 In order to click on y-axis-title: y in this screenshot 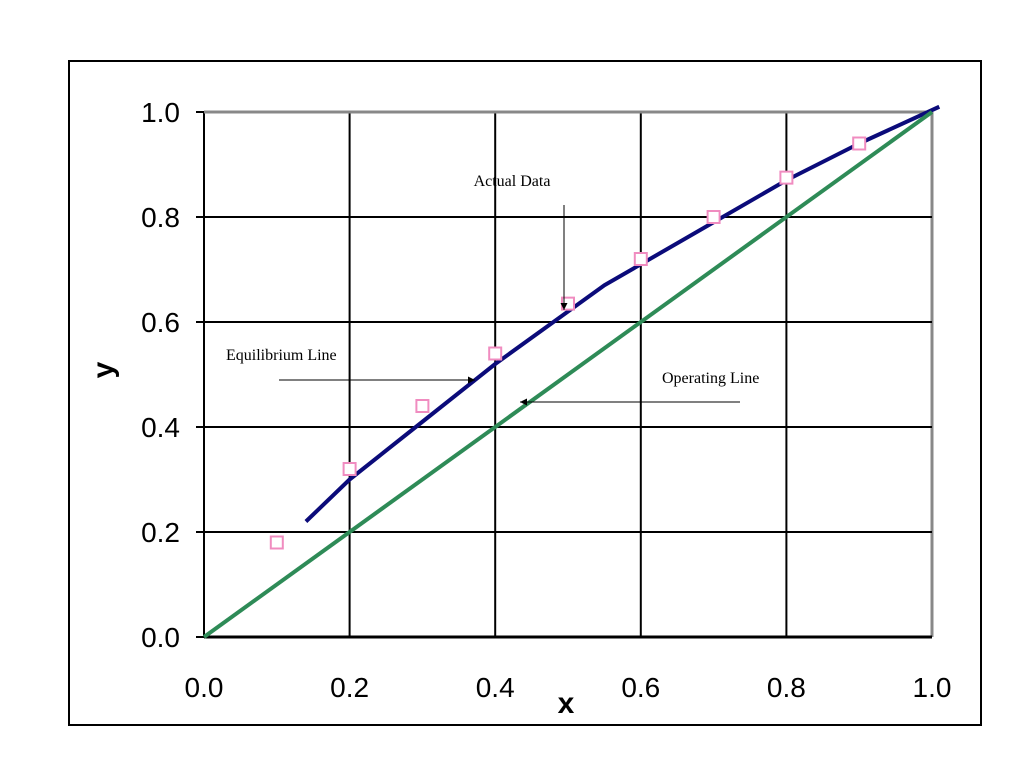, I will do `click(103, 369)`.